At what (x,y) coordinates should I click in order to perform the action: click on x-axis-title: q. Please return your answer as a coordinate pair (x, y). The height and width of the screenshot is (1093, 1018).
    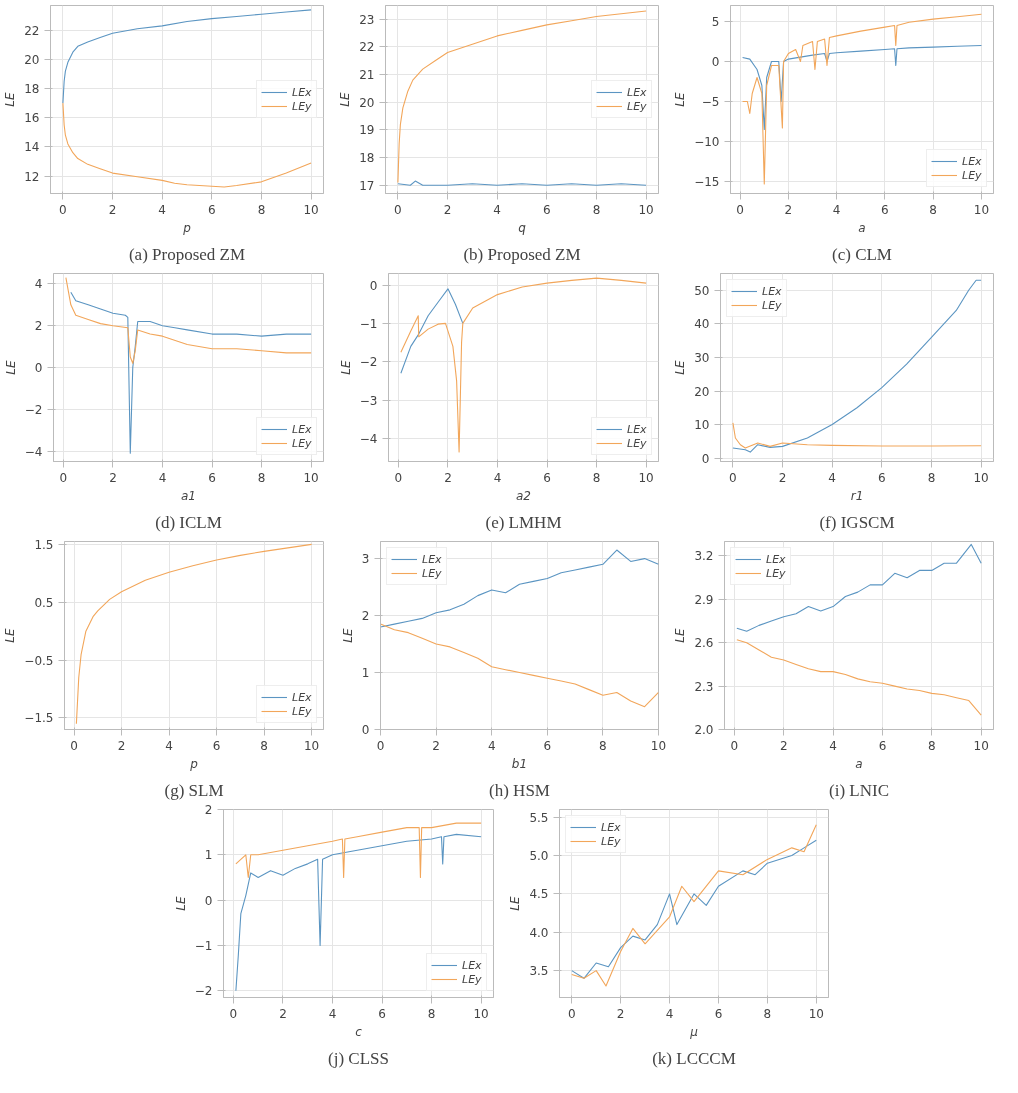
    Looking at the image, I should click on (522, 227).